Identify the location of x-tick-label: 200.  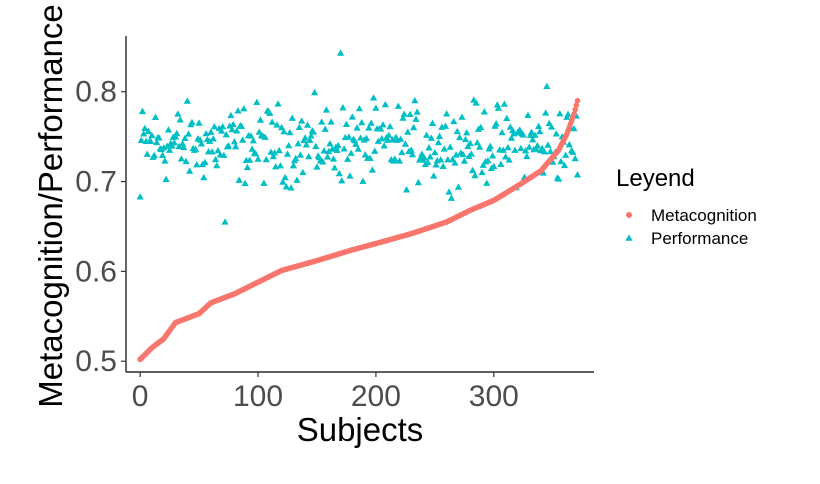
(376, 396).